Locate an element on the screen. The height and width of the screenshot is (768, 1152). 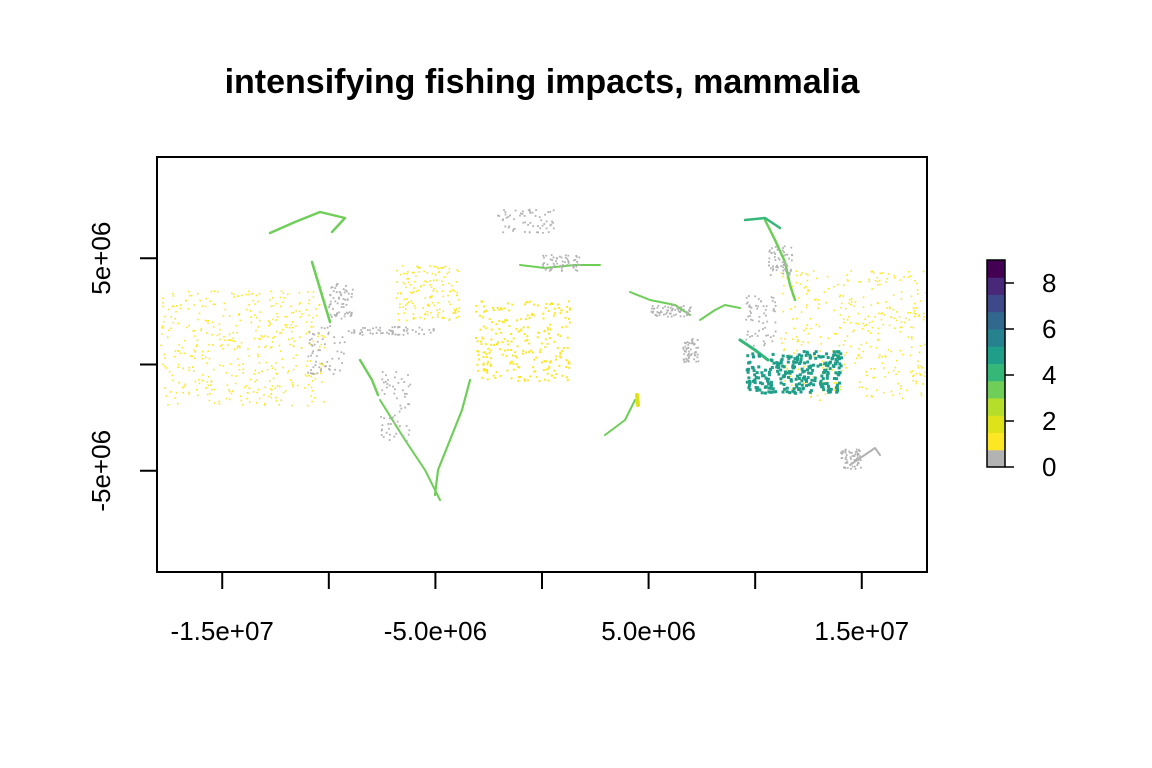
y-tick-label: 5e+06 is located at coordinates (101, 258).